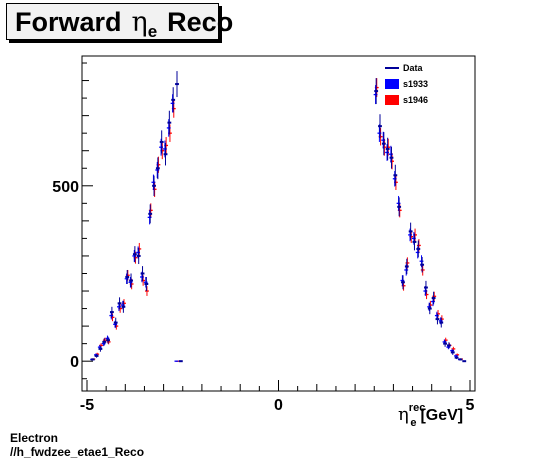  What do you see at coordinates (87, 405) in the screenshot?
I see `x-tick-label: -5` at bounding box center [87, 405].